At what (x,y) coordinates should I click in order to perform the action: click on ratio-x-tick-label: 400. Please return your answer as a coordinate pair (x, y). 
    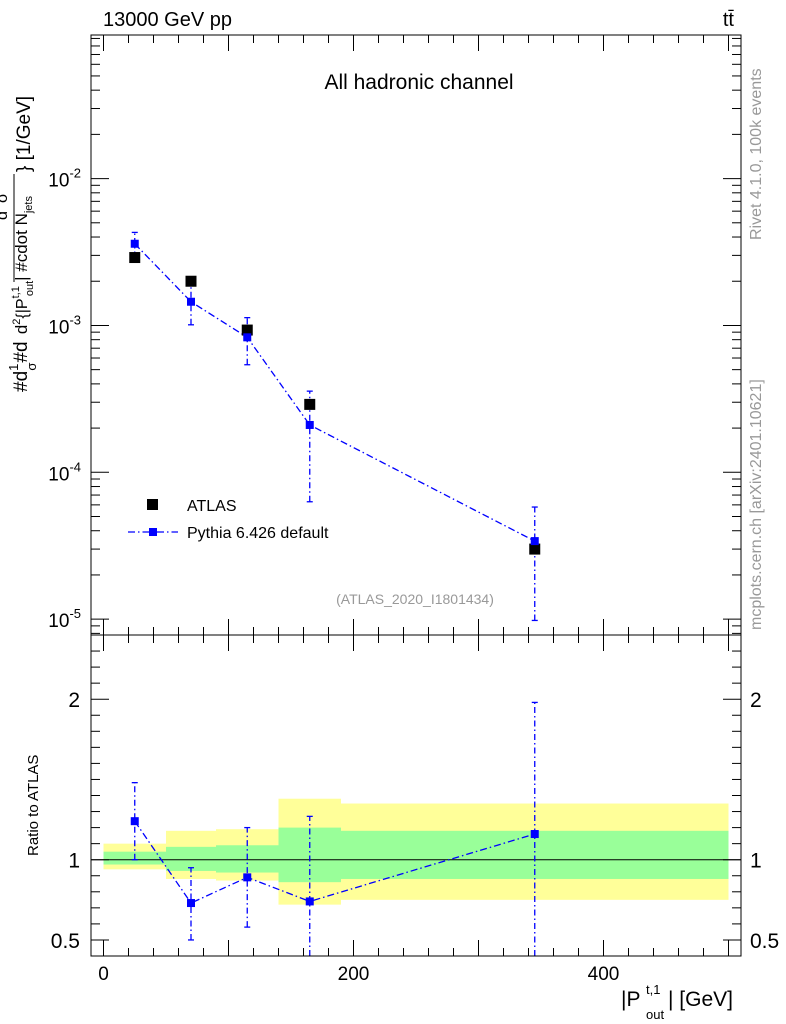
    Looking at the image, I should click on (604, 974).